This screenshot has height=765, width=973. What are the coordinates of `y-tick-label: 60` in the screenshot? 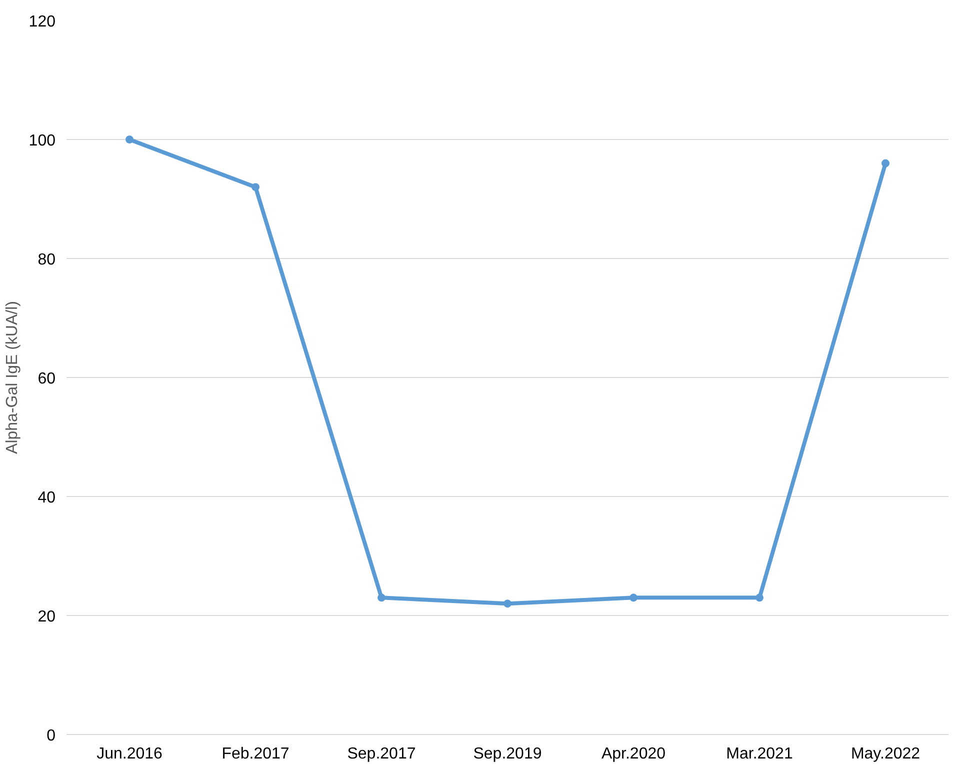 It's located at (47, 379).